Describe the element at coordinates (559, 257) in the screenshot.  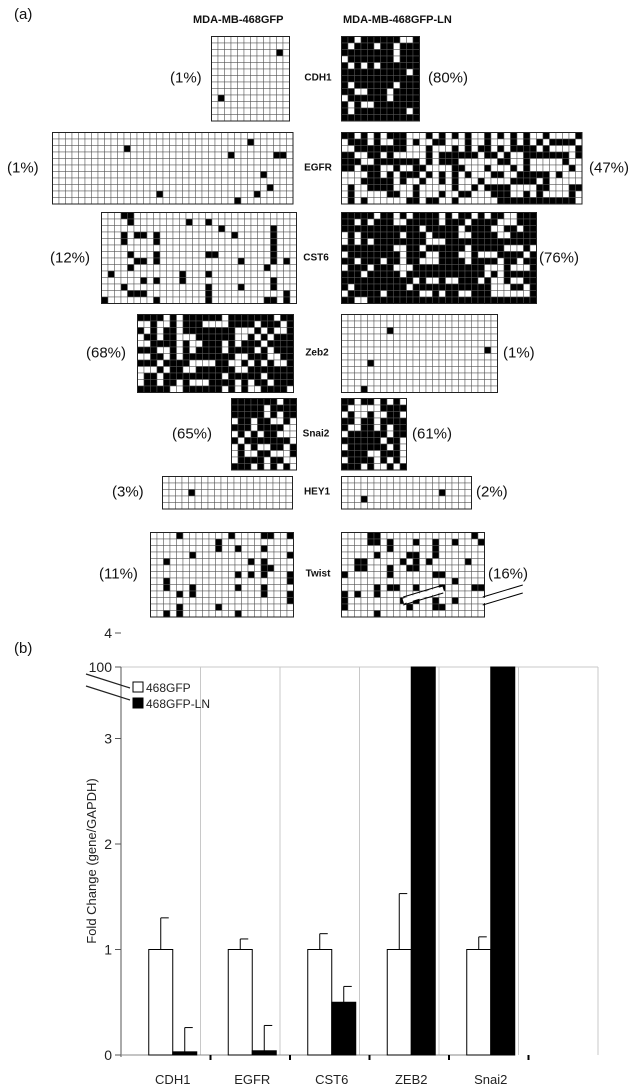
I see `cst6-right-percent: (76%)` at that location.